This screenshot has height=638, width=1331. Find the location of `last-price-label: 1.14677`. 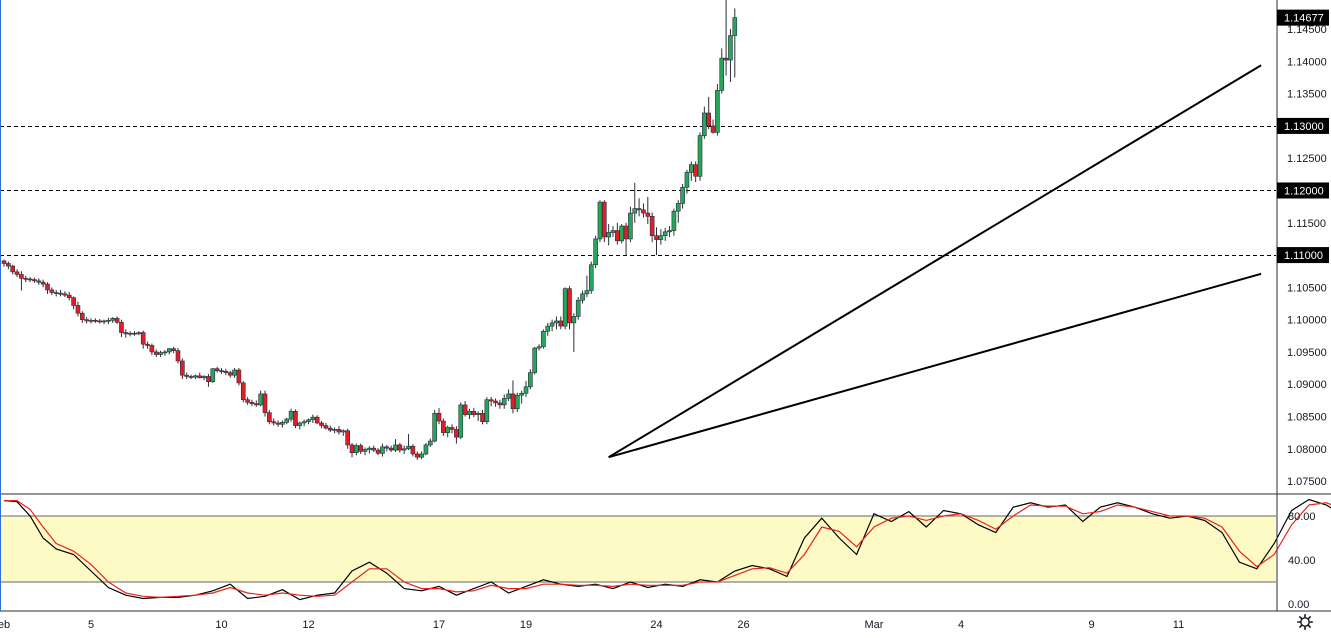

last-price-label: 1.14677 is located at coordinates (1304, 19).